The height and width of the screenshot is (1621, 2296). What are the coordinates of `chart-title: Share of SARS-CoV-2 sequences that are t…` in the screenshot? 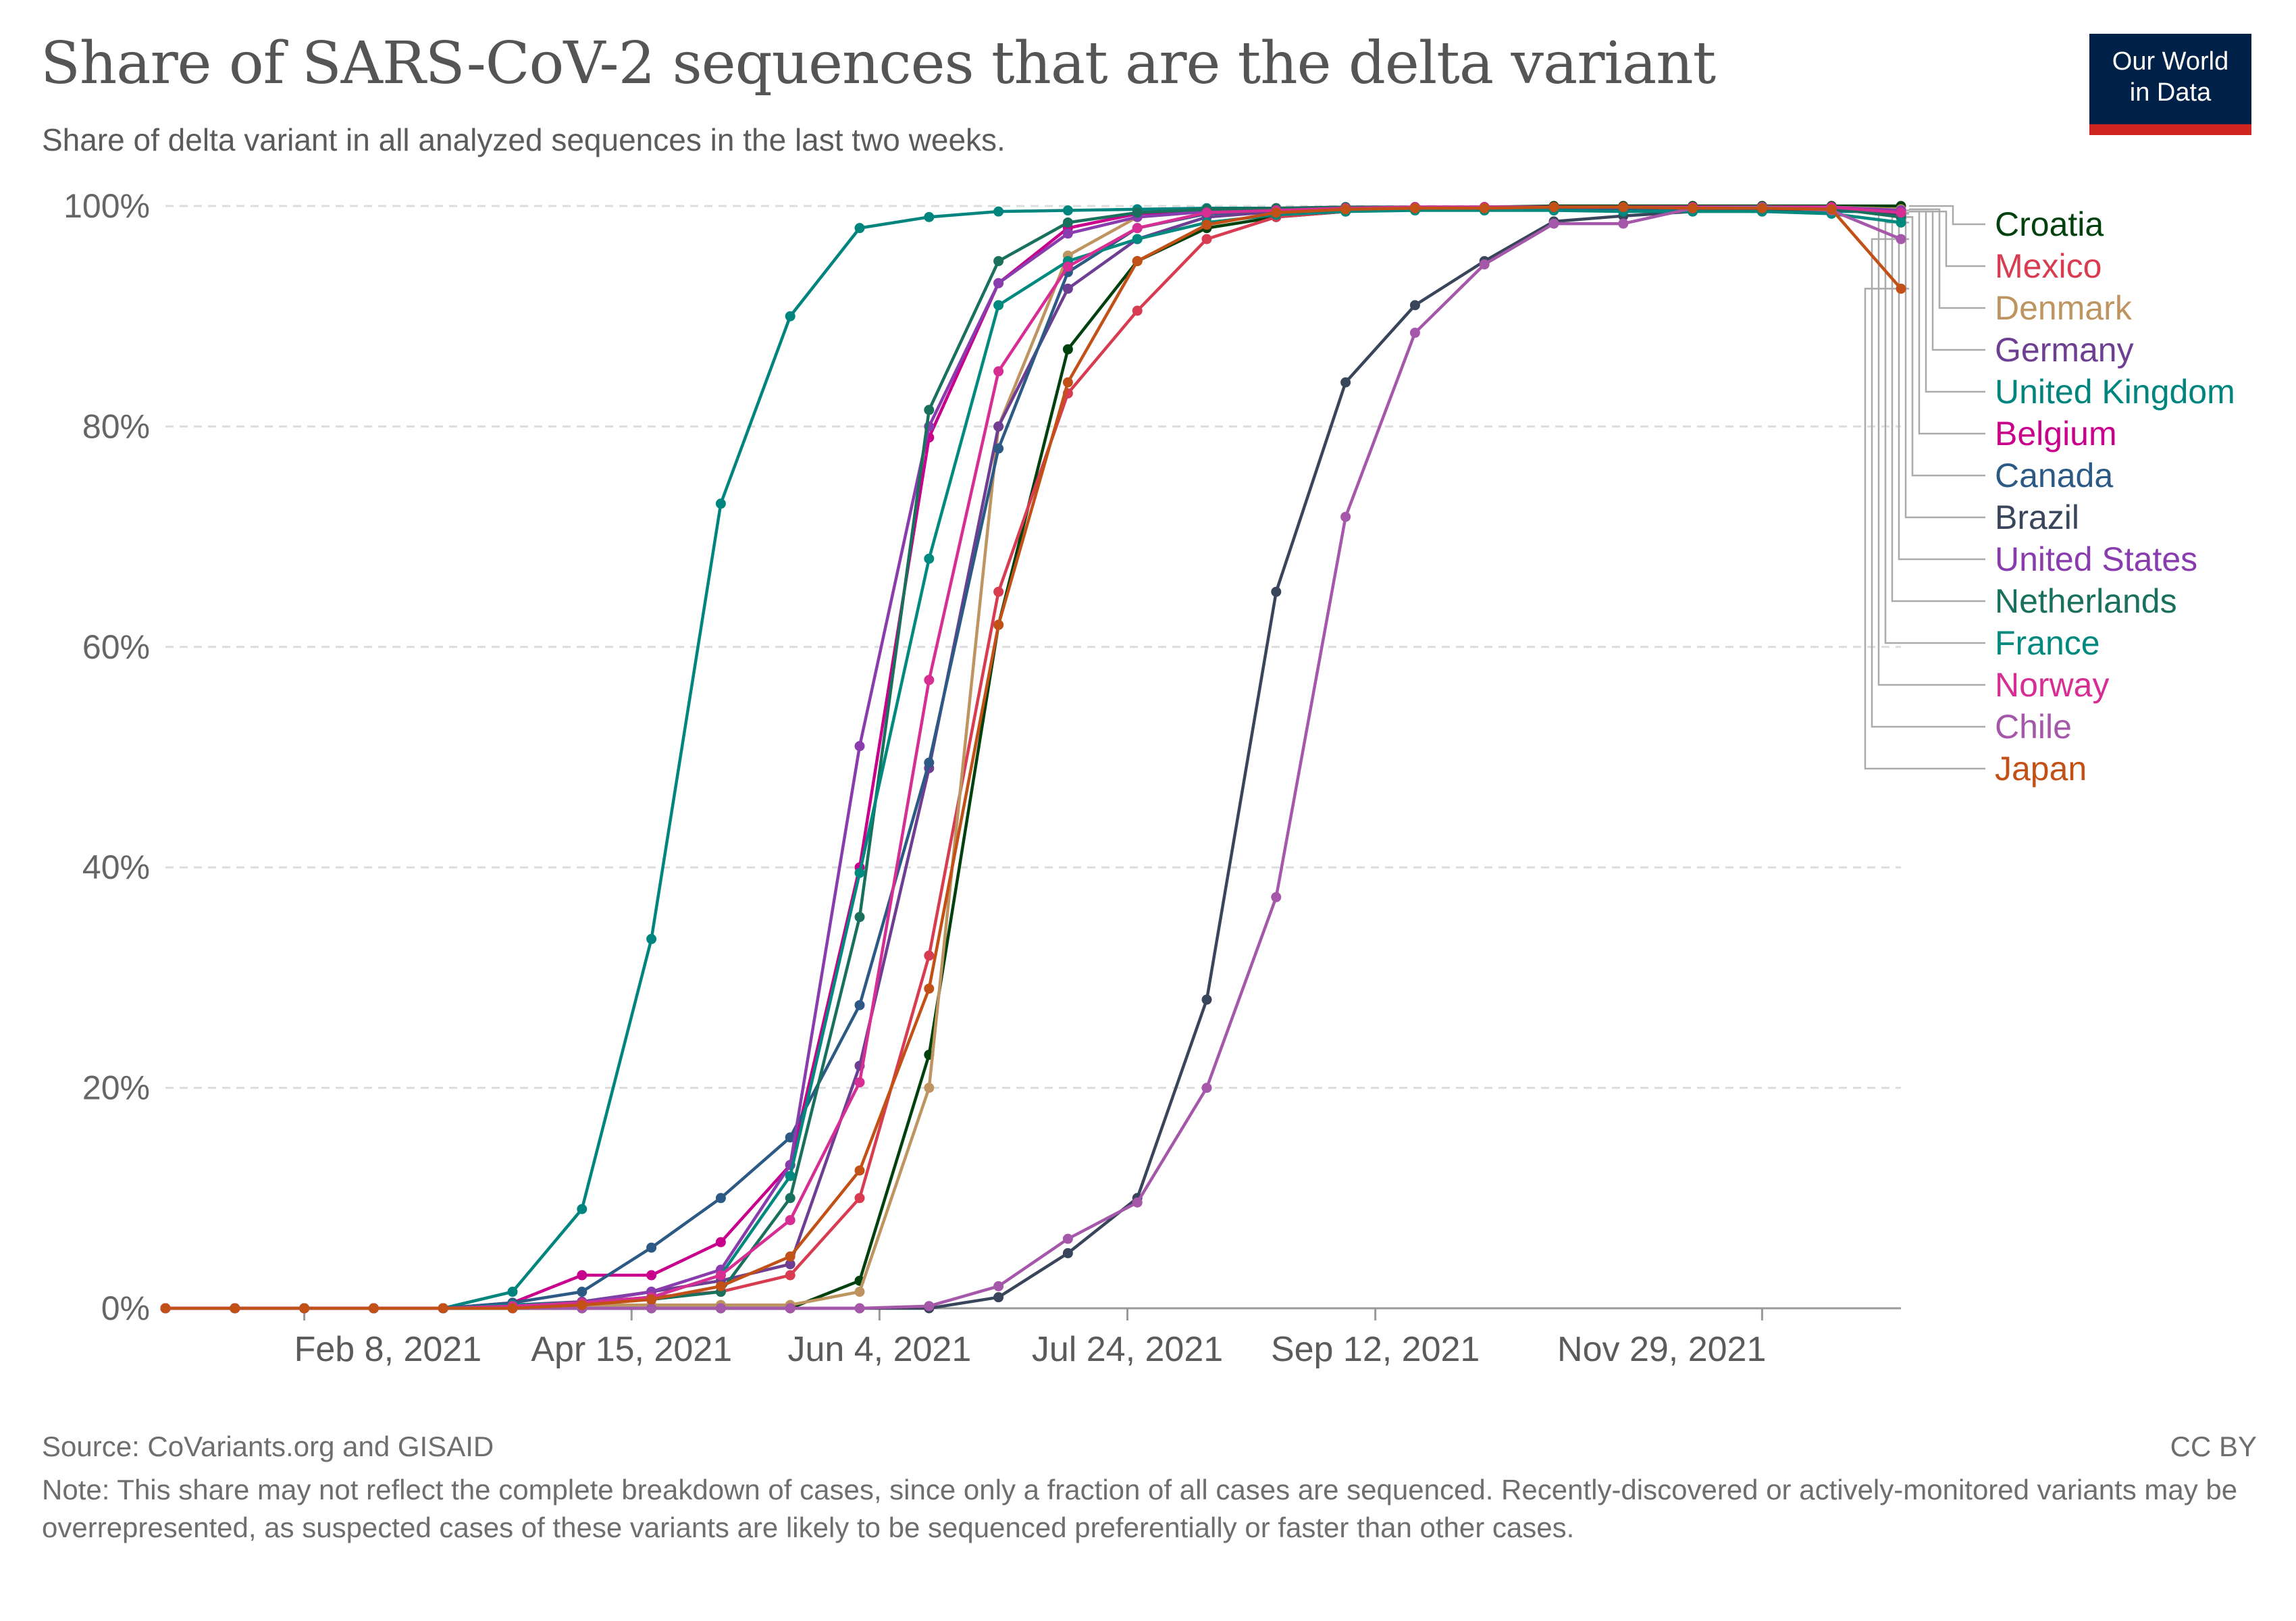 It's located at (878, 63).